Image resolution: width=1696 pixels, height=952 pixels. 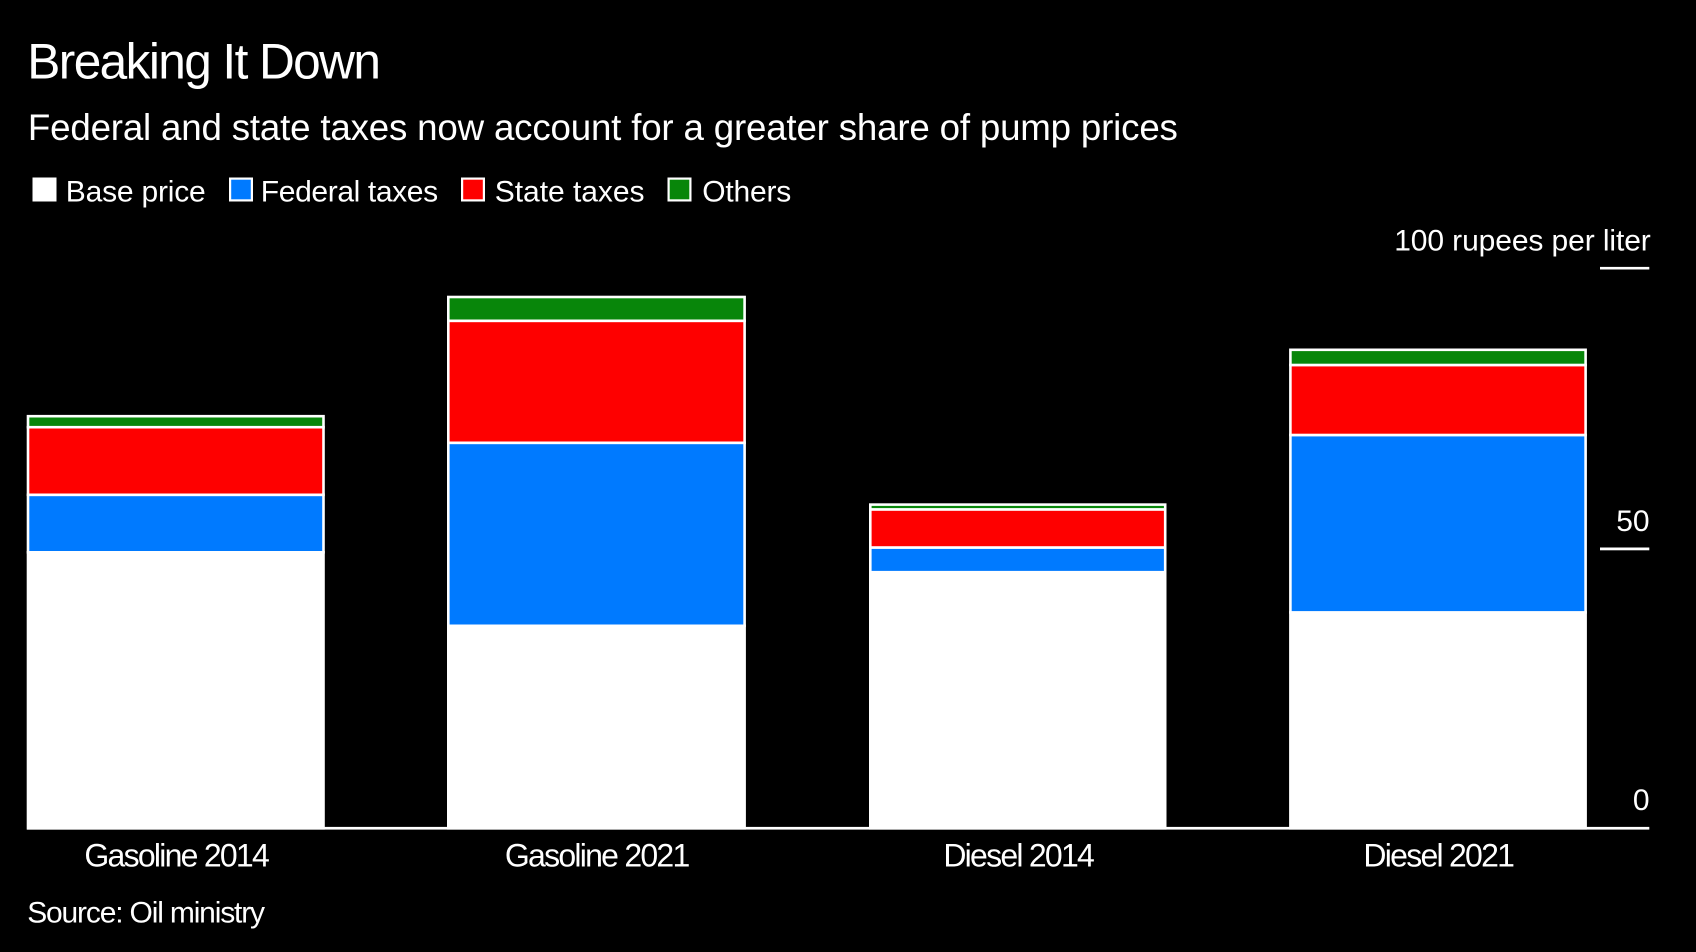 I want to click on svg-text: Source: Oil ministry, so click(x=146, y=913).